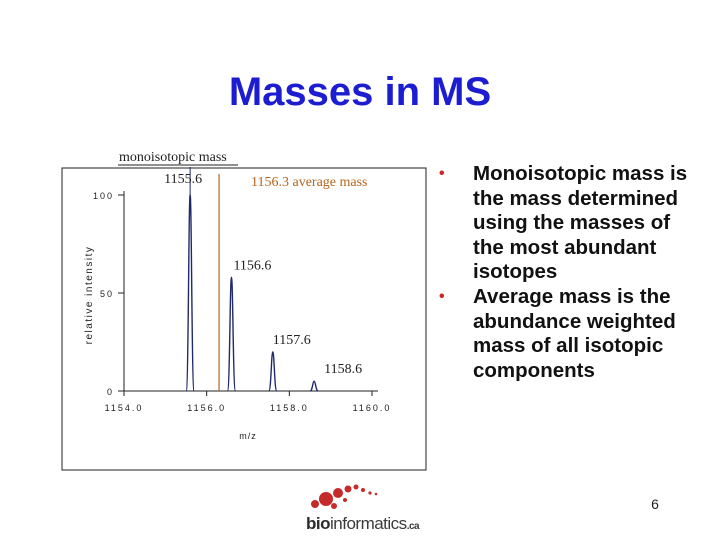 The height and width of the screenshot is (540, 720). I want to click on x-tick-label: 1160.0, so click(372, 408).